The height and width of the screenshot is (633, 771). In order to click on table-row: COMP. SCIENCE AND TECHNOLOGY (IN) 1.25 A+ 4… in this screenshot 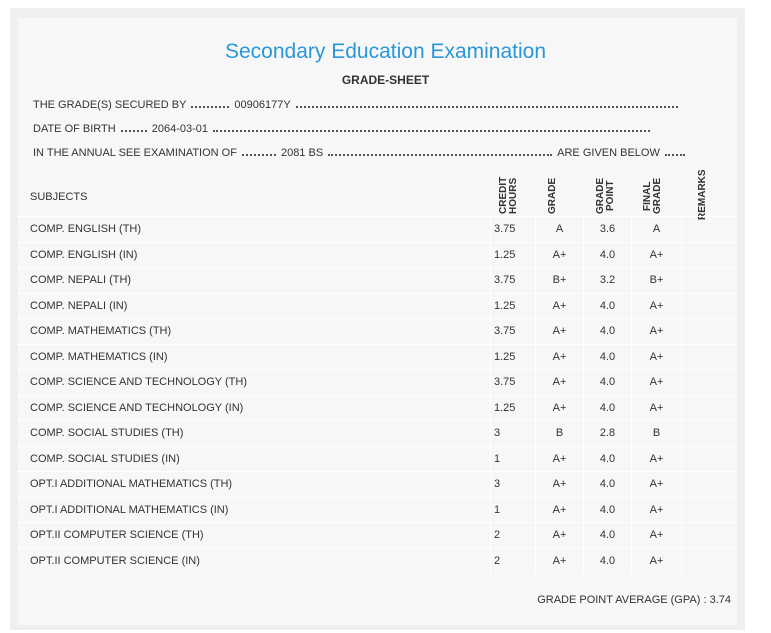, I will do `click(377, 407)`.